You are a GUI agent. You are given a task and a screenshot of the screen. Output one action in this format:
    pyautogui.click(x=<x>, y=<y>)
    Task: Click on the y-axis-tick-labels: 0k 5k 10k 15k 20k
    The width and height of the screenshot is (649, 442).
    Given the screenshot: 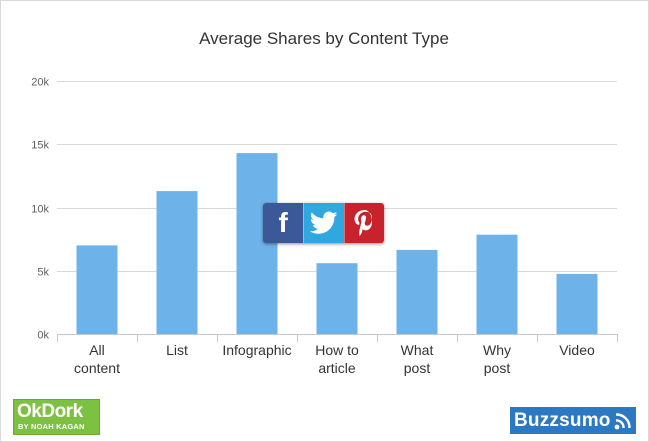 What is the action you would take?
    pyautogui.click(x=40, y=209)
    